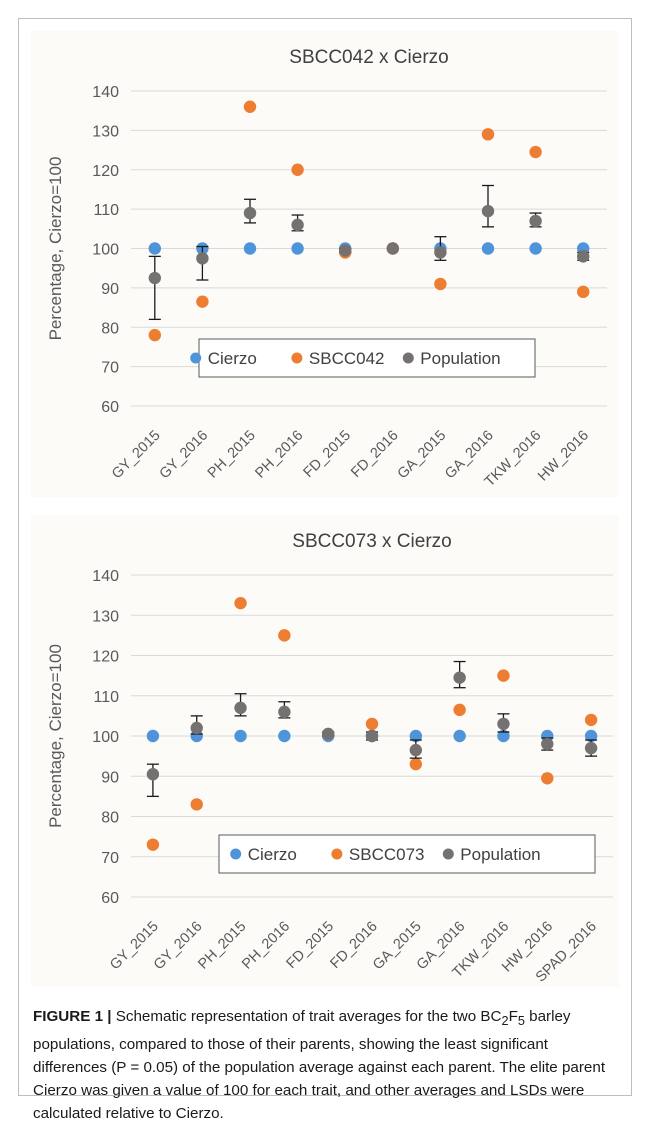  Describe the element at coordinates (387, 854) in the screenshot. I see `legend-label: SBCC073` at that location.